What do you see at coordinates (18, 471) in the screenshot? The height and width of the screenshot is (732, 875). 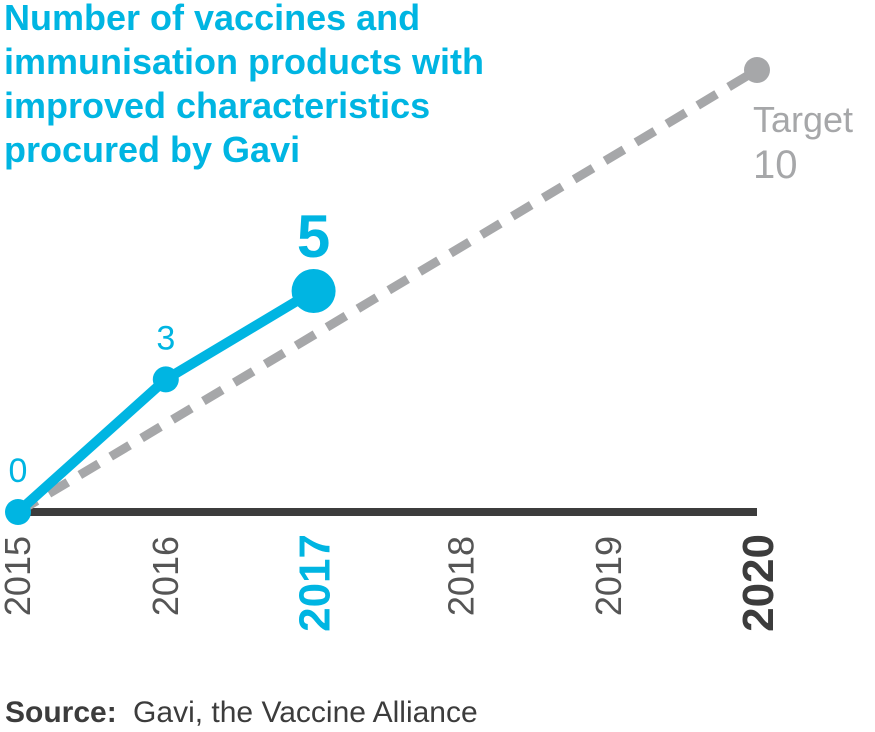 I see `data-label: 0` at bounding box center [18, 471].